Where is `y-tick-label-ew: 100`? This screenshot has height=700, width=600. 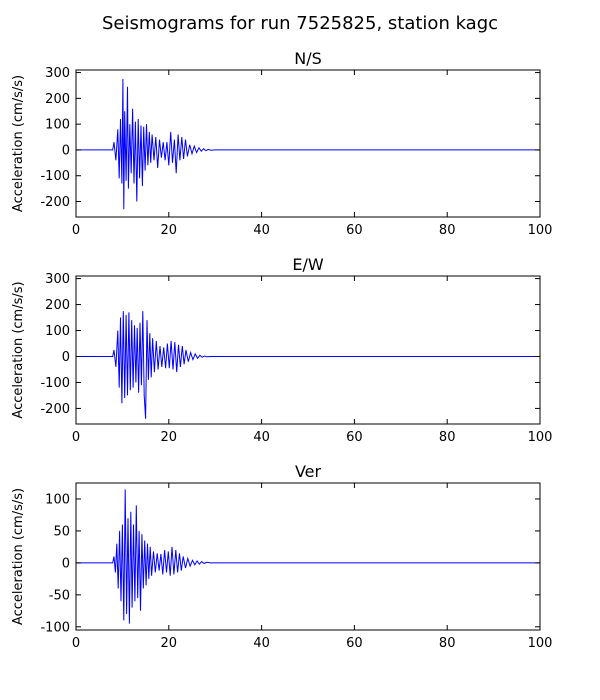 y-tick-label-ew: 100 is located at coordinates (57, 331).